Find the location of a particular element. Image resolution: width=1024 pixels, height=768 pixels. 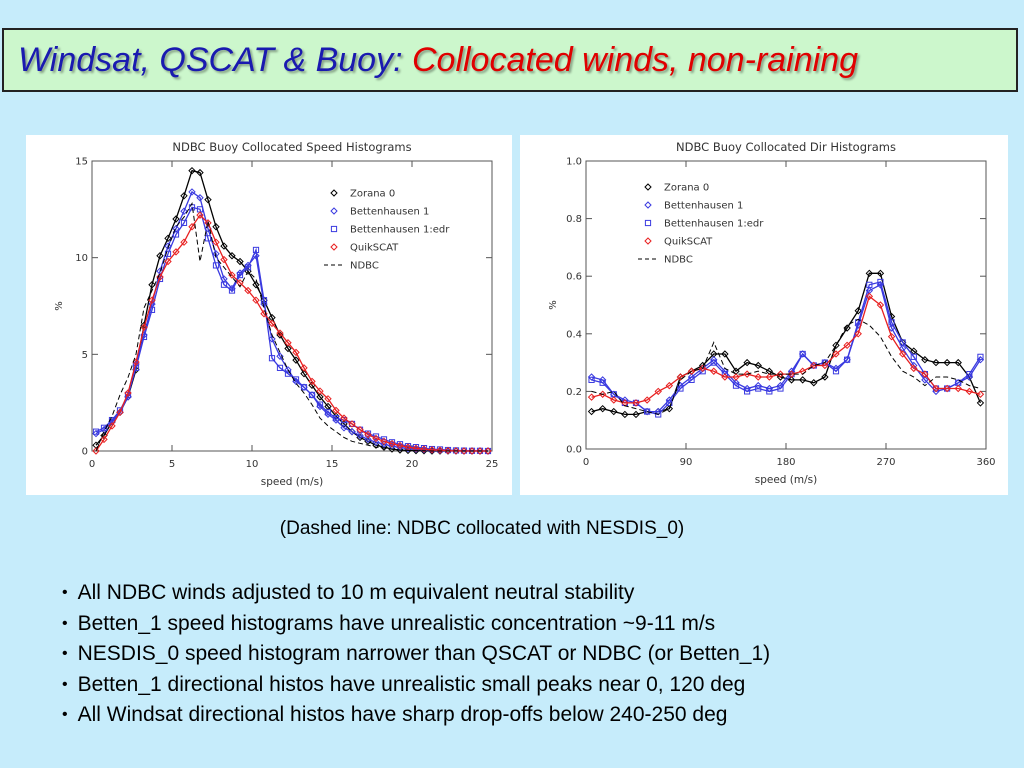

y-axis-label: % is located at coordinates (553, 305).